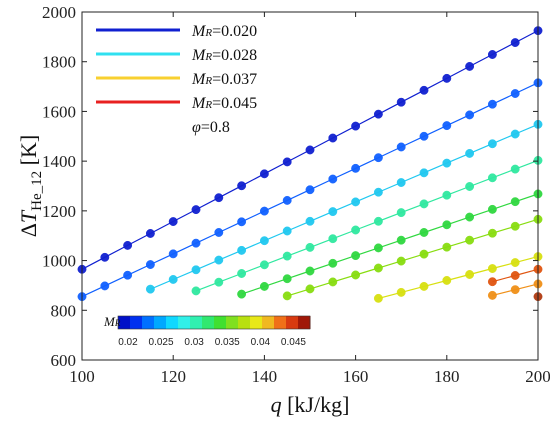  What do you see at coordinates (310, 404) in the screenshot?
I see `x-axis-label: q [kJ/kg]` at bounding box center [310, 404].